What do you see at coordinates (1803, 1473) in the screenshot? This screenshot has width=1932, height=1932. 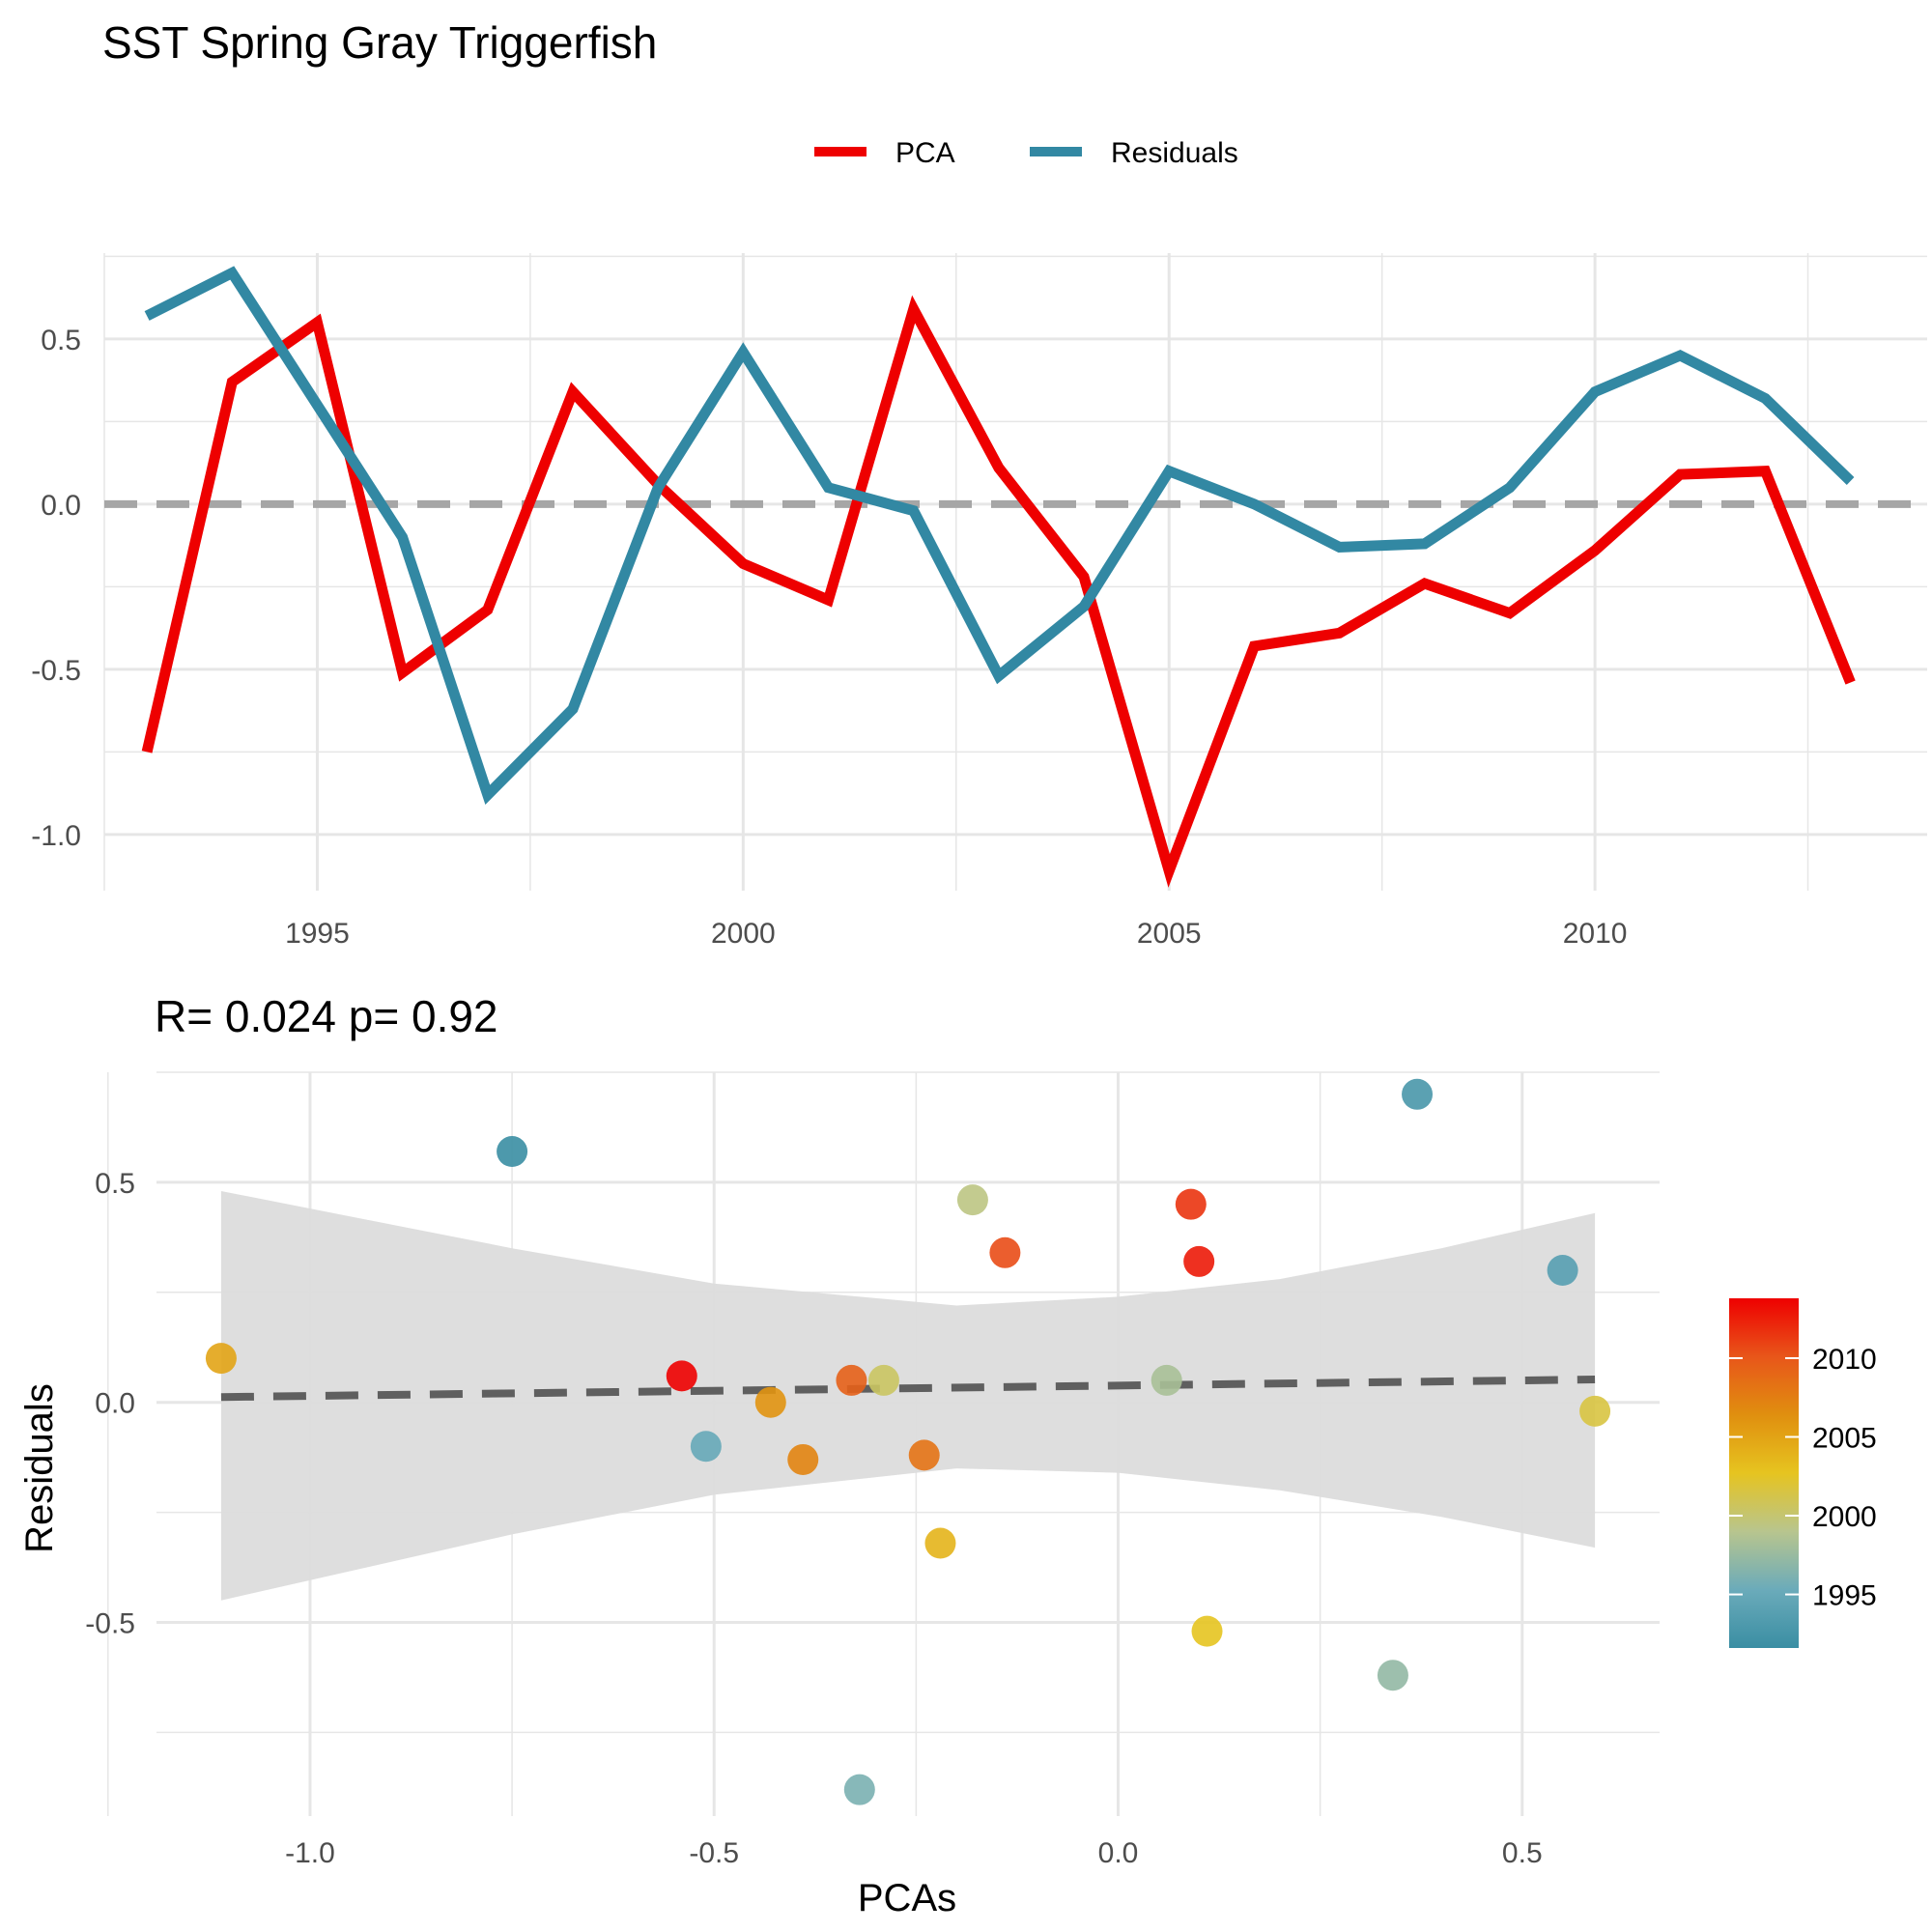 I see `colorbar: 2010 2005 2000 1995` at bounding box center [1803, 1473].